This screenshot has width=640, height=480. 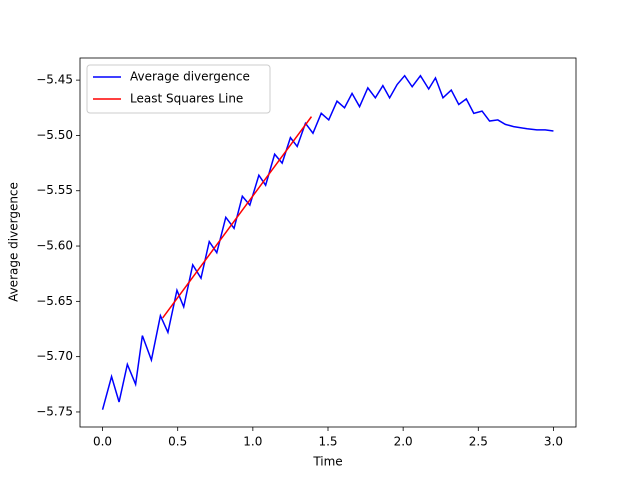 I want to click on legend-label: Average divergence, so click(x=190, y=77).